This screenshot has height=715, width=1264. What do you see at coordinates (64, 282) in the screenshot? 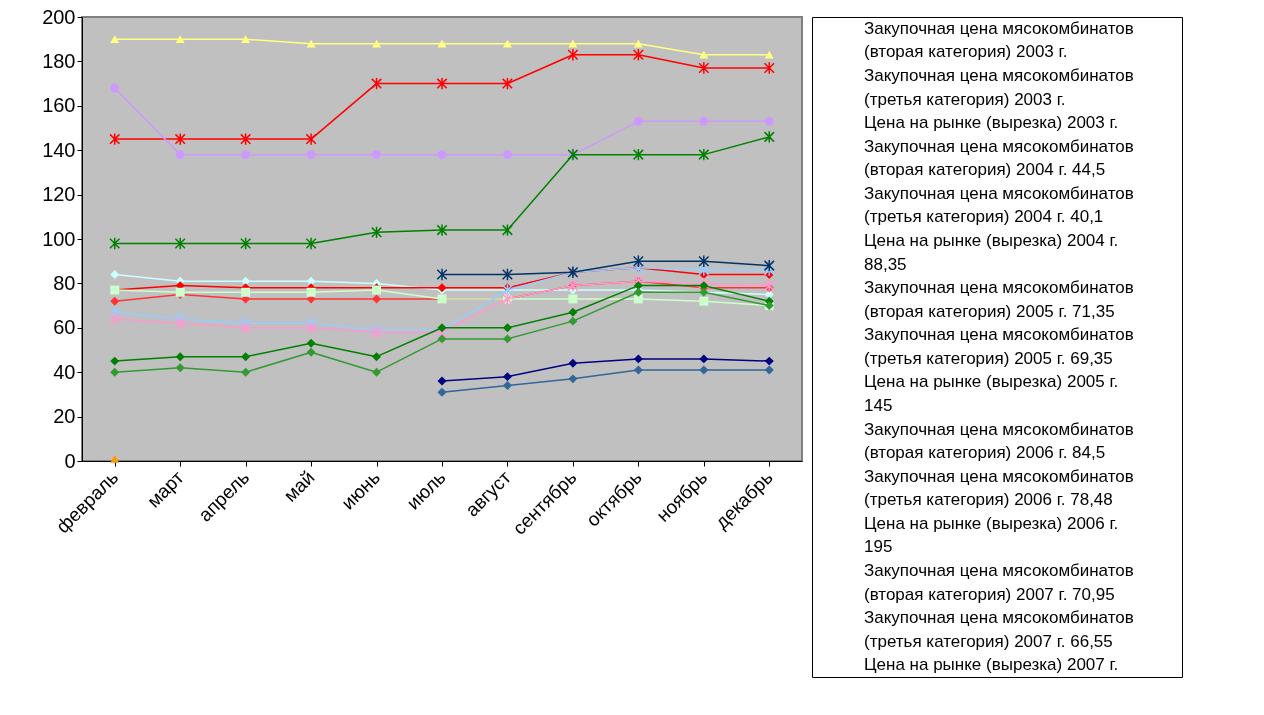
I see `y-tick-label: 80` at bounding box center [64, 282].